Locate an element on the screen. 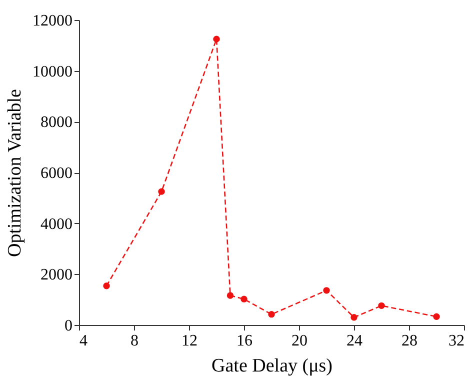  x-tick-label: 8 is located at coordinates (134, 341).